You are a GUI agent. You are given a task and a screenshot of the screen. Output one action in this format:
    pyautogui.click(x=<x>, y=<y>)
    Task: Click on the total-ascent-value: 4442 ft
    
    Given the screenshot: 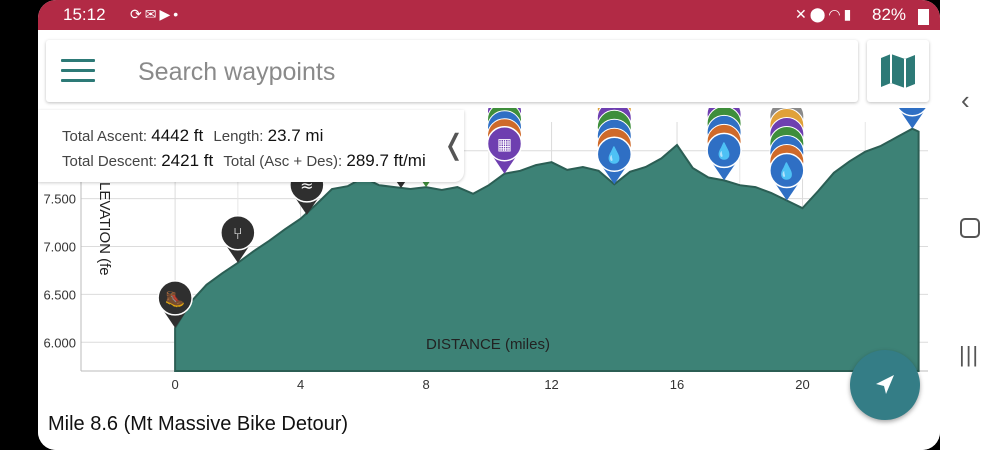 What is the action you would take?
    pyautogui.click(x=177, y=135)
    